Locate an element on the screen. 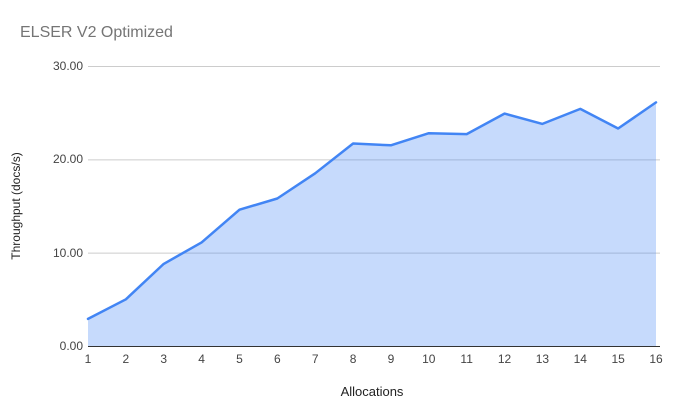  x-tick-label: 14 is located at coordinates (580, 359).